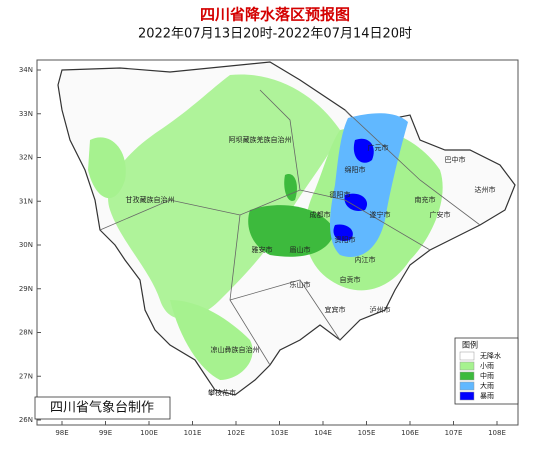 The width and height of the screenshot is (550, 457). What do you see at coordinates (26, 70) in the screenshot?
I see `lat-label: 34N` at bounding box center [26, 70].